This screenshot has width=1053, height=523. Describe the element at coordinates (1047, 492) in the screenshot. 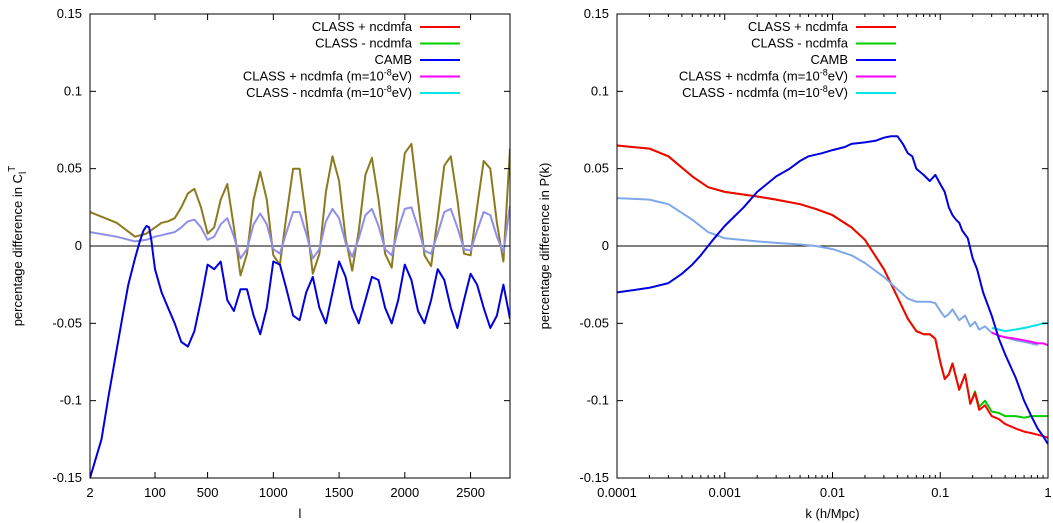

I see `x-tick-label: 1` at that location.